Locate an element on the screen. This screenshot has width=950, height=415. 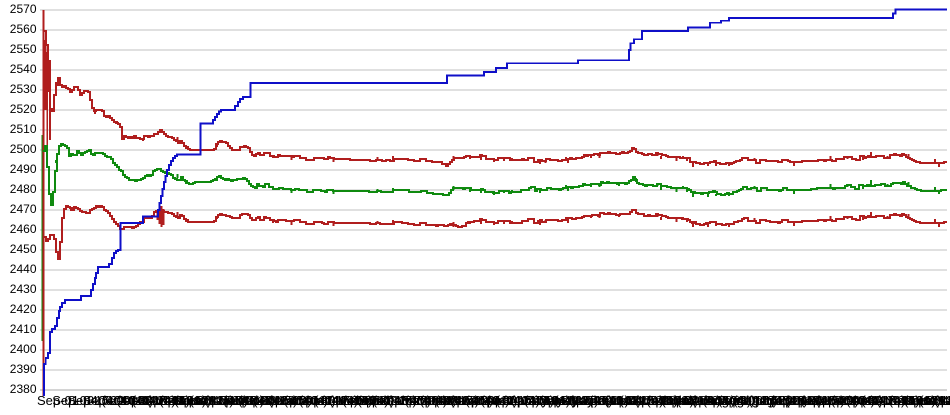
svg-text: 2470 is located at coordinates (23, 209).